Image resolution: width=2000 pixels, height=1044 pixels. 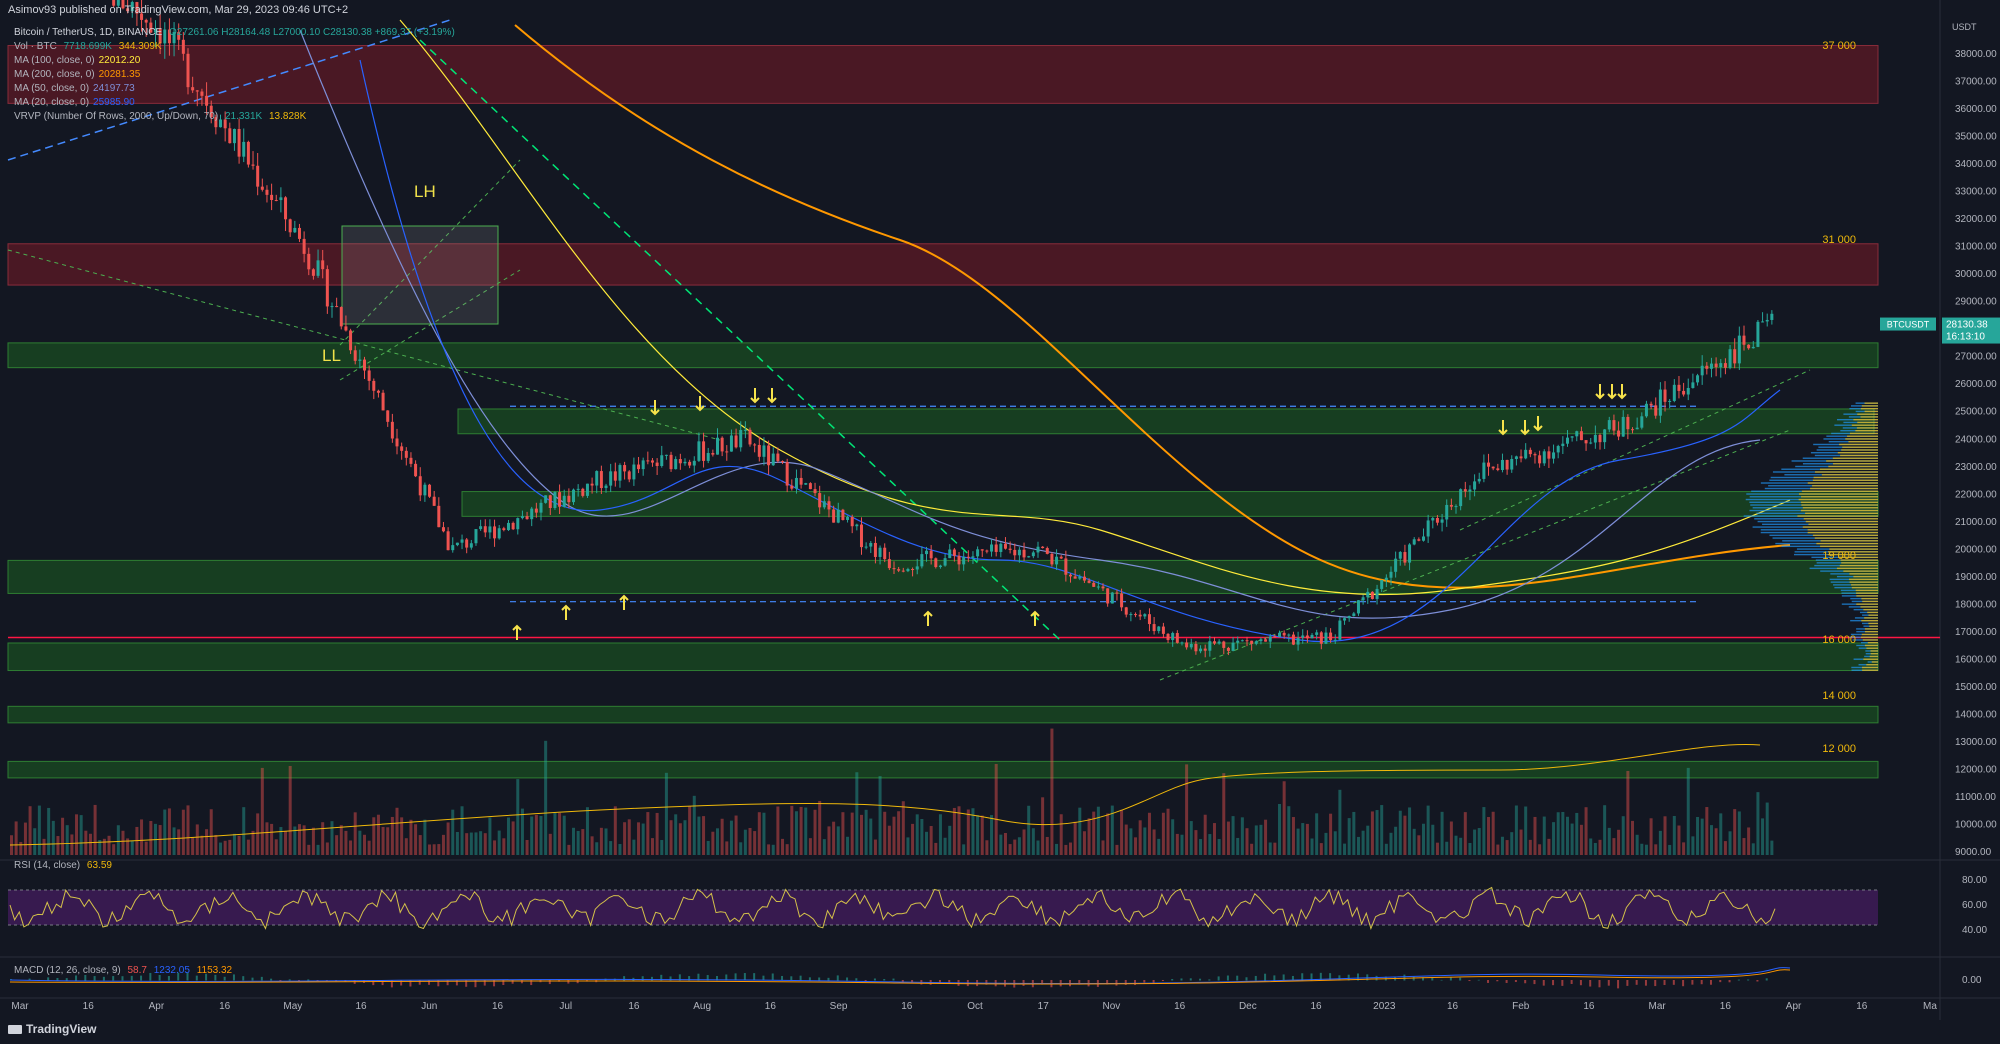 What do you see at coordinates (234, 103) in the screenshot?
I see `ma20-legend-row: MA (20, close, 0) 25985.90` at bounding box center [234, 103].